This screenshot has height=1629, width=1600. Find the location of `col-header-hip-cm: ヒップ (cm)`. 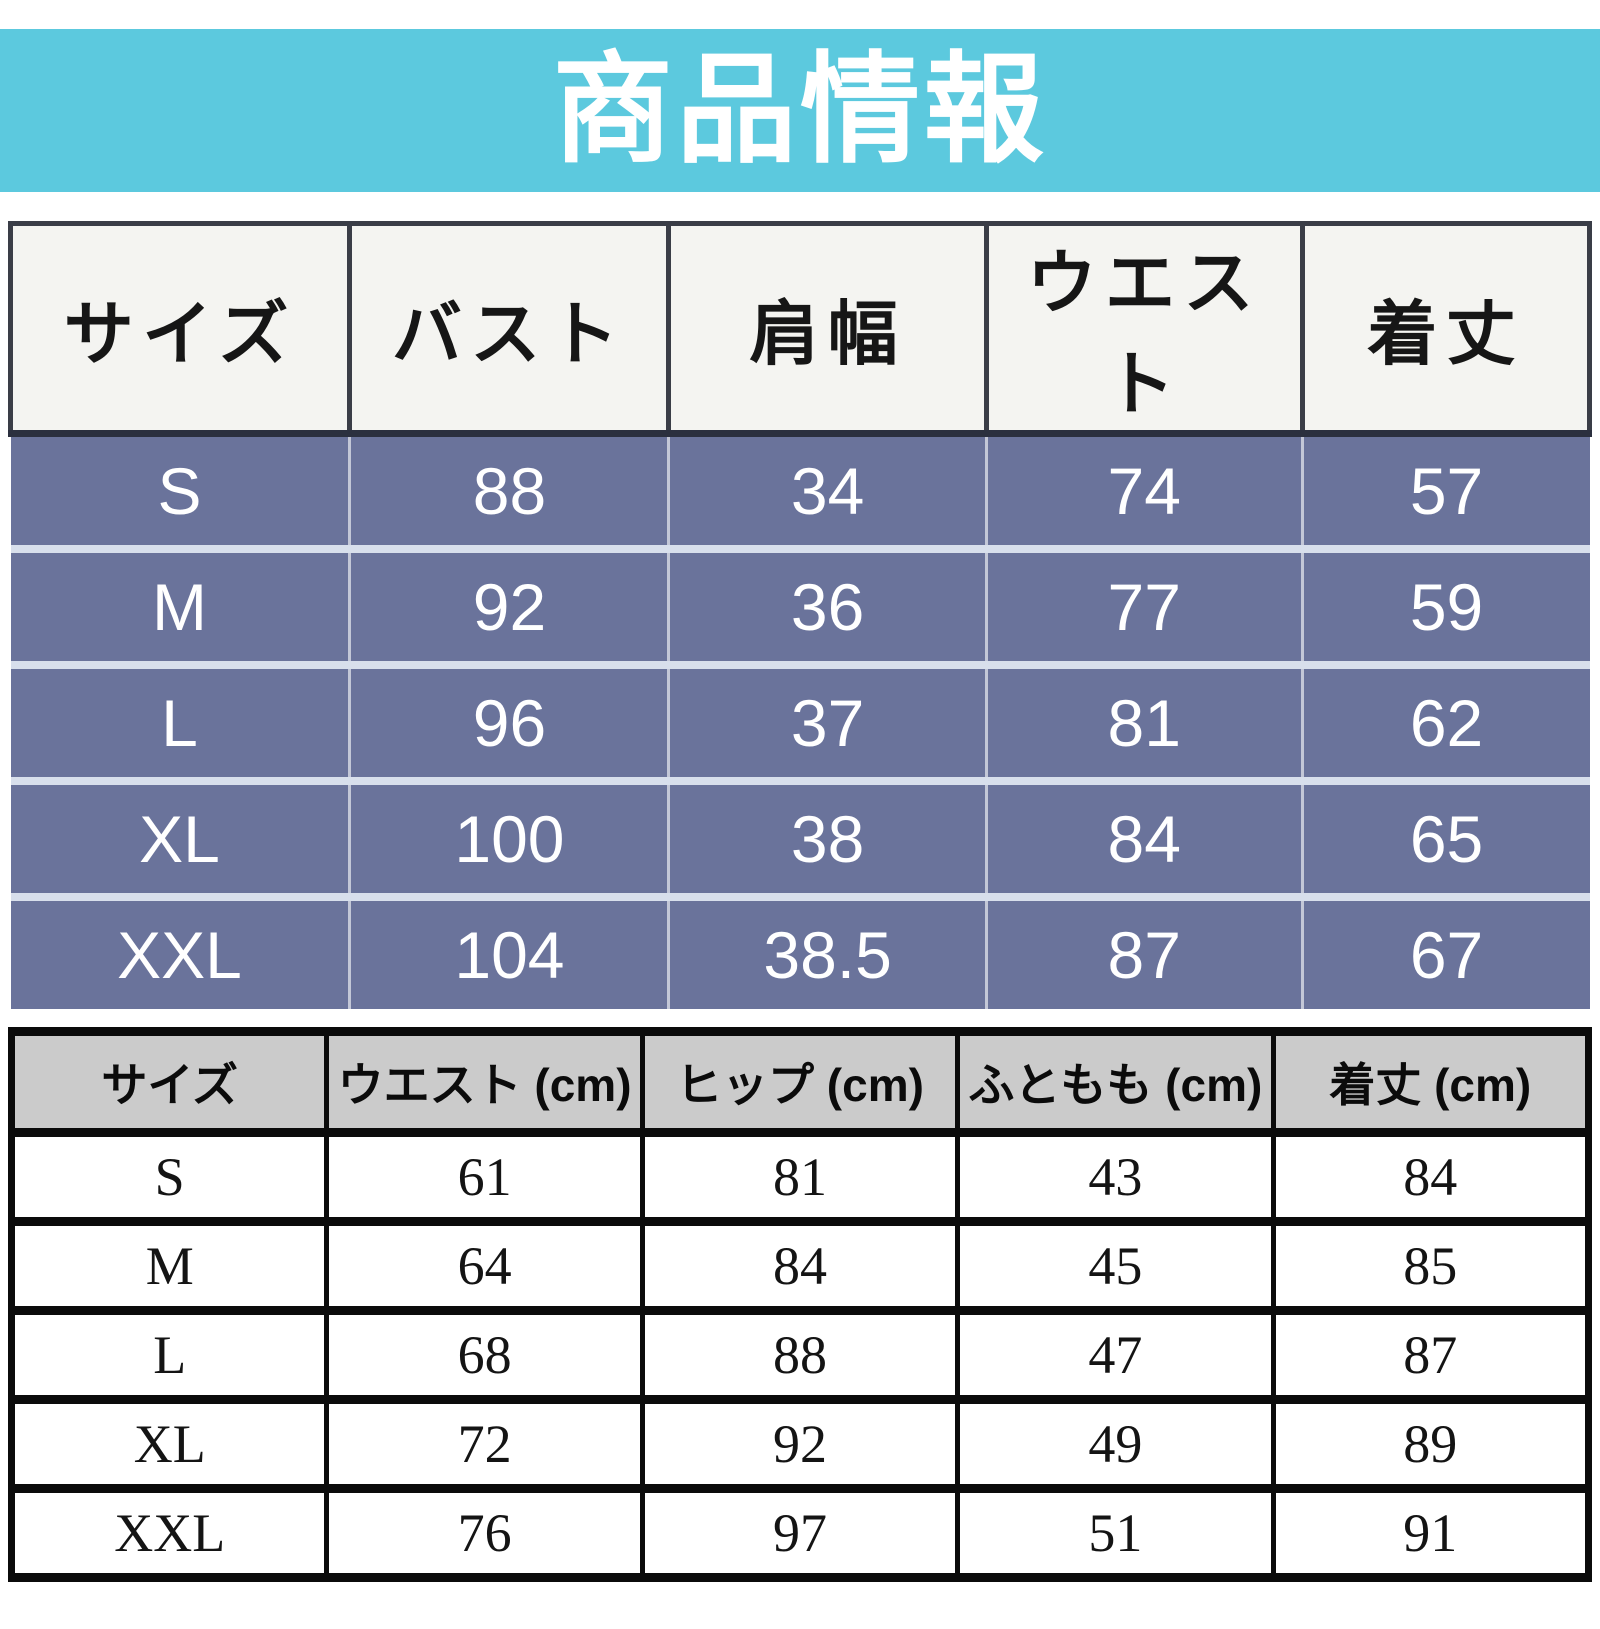

col-header-hip-cm: ヒップ (cm) is located at coordinates (800, 1082).